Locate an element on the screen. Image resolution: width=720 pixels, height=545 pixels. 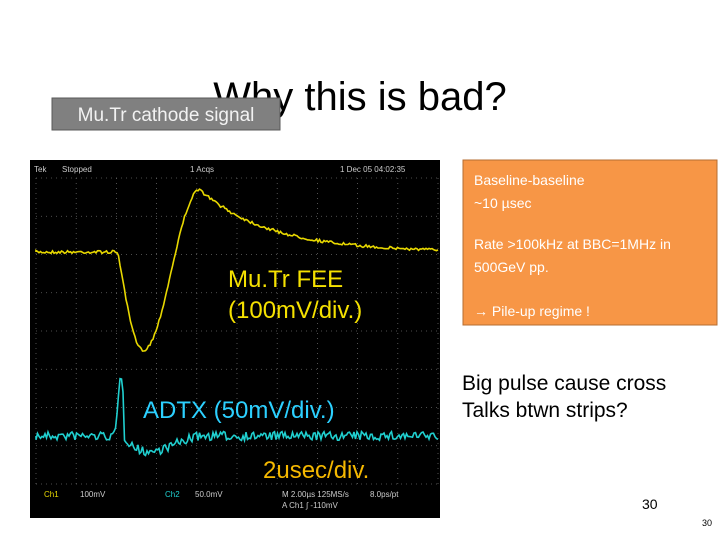
note-line: Rate >100kHz at BBC=1MHz in is located at coordinates (572, 244).